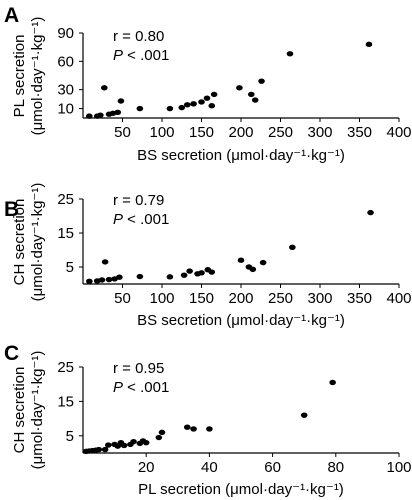  Describe the element at coordinates (138, 368) in the screenshot. I see `stats-r: r = 0.95` at that location.